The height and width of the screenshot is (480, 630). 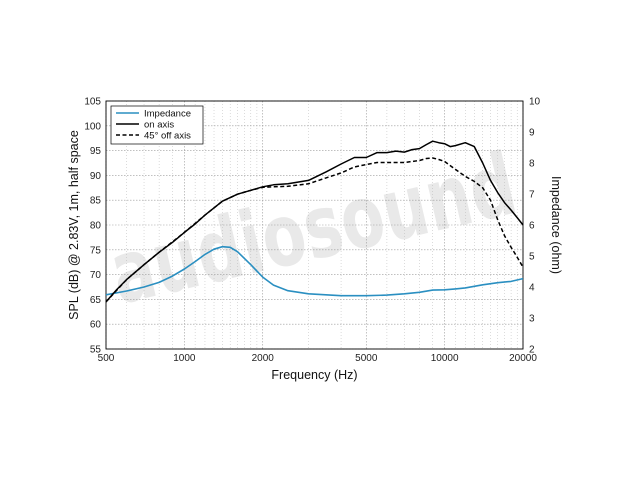 What do you see at coordinates (532, 133) in the screenshot?
I see `y2-tick-label: 9` at bounding box center [532, 133].